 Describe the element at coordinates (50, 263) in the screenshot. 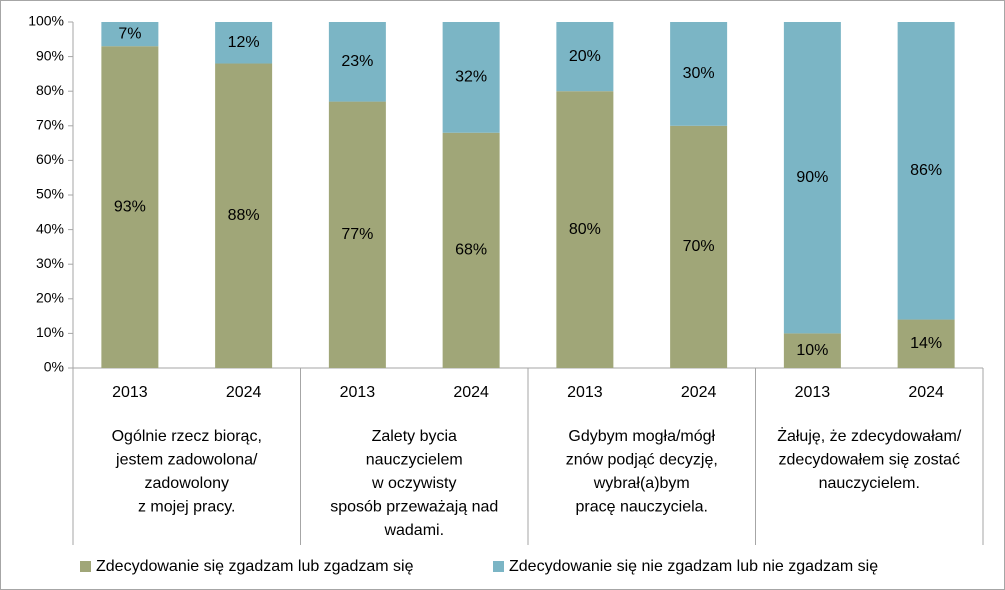

I see `y-tick-label: 30%` at that location.